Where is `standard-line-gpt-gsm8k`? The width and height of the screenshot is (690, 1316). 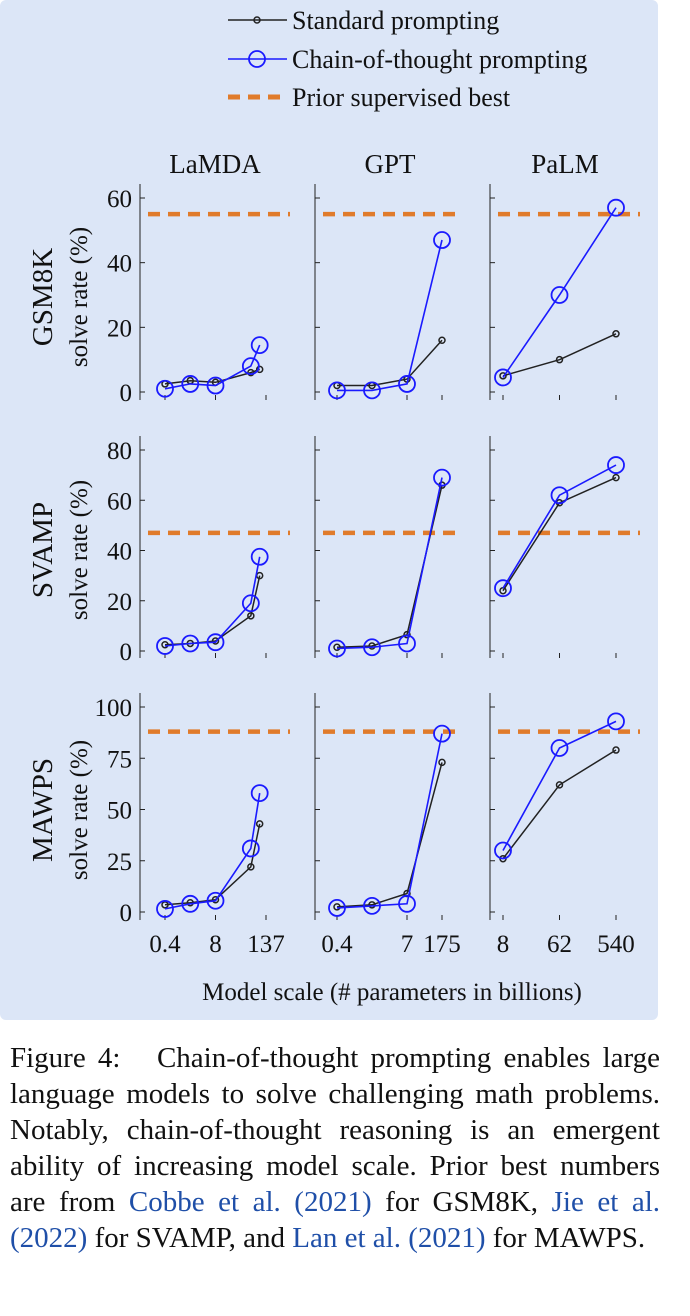 standard-line-gpt-gsm8k is located at coordinates (390, 363).